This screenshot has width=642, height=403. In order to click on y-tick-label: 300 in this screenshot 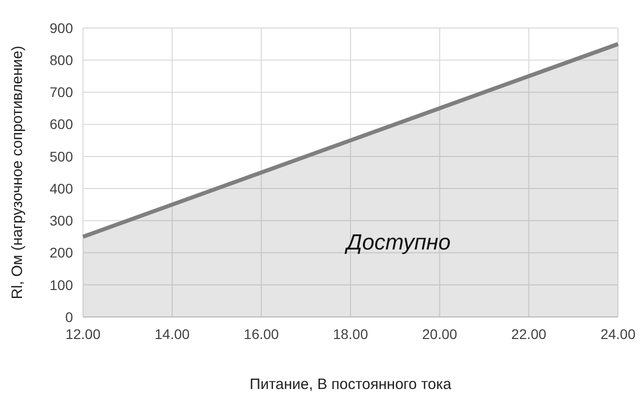, I will do `click(62, 220)`.